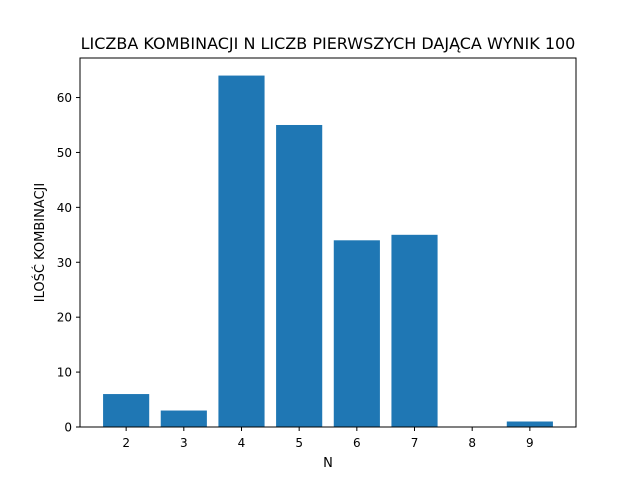 The image size is (640, 484). Describe the element at coordinates (299, 443) in the screenshot. I see `x-tick-label: 5` at that location.